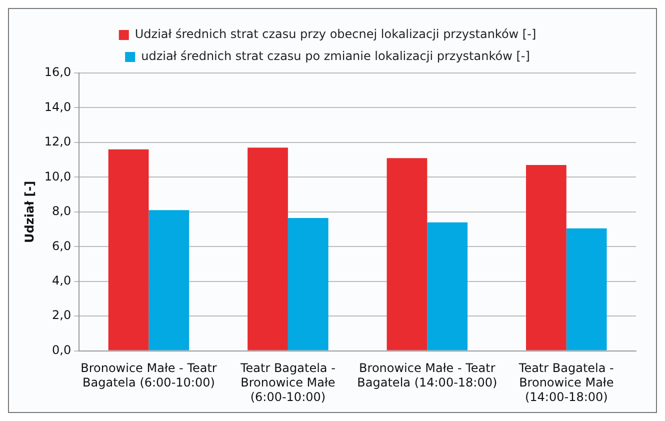  What do you see at coordinates (62, 245) in the screenshot?
I see `y-tick-label: 6,0` at bounding box center [62, 245].